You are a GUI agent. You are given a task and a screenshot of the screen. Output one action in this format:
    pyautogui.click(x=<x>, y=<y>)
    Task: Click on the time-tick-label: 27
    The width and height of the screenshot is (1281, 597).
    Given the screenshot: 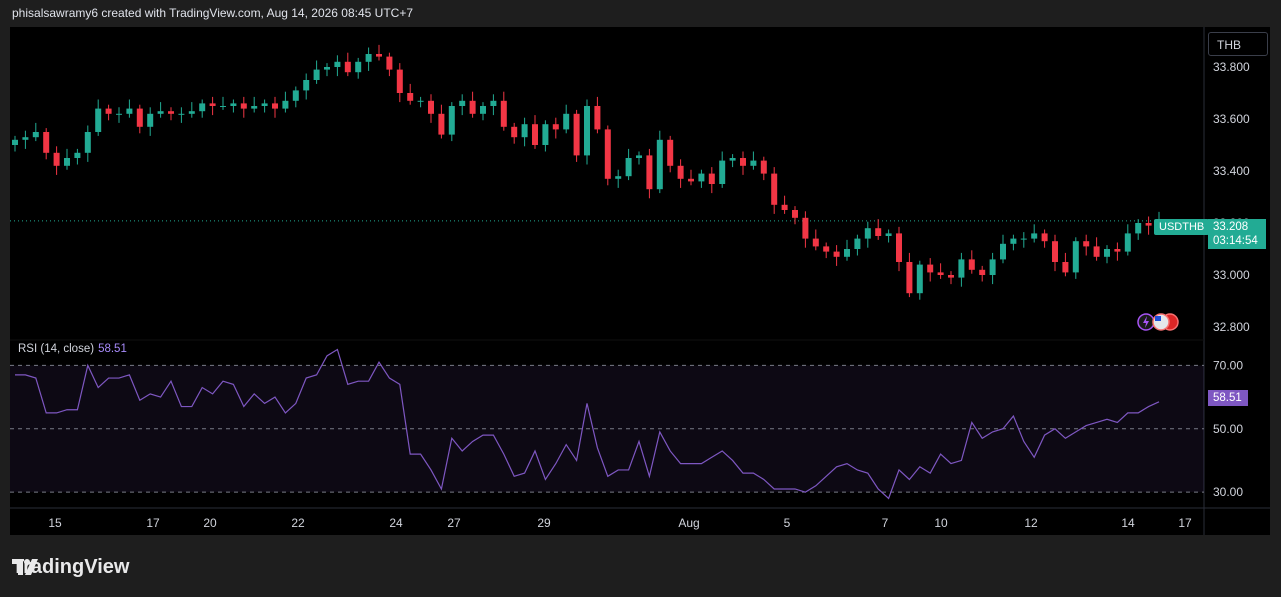 What is the action you would take?
    pyautogui.click(x=454, y=523)
    